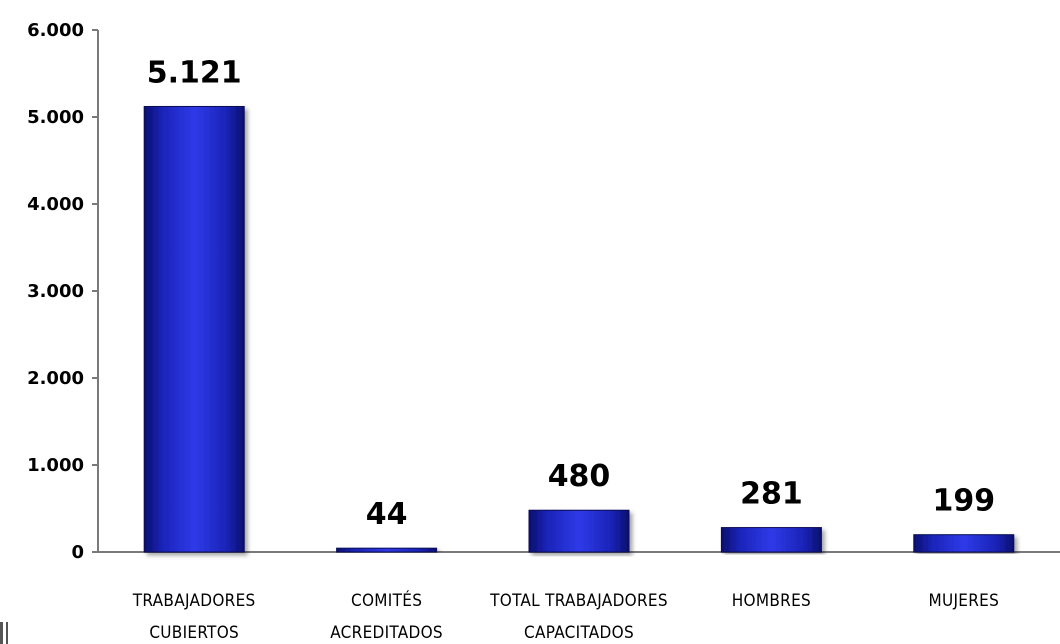 The image size is (1060, 644). Describe the element at coordinates (578, 601) in the screenshot. I see `x-tick-label: TOTAL TRABAJADORES` at that location.